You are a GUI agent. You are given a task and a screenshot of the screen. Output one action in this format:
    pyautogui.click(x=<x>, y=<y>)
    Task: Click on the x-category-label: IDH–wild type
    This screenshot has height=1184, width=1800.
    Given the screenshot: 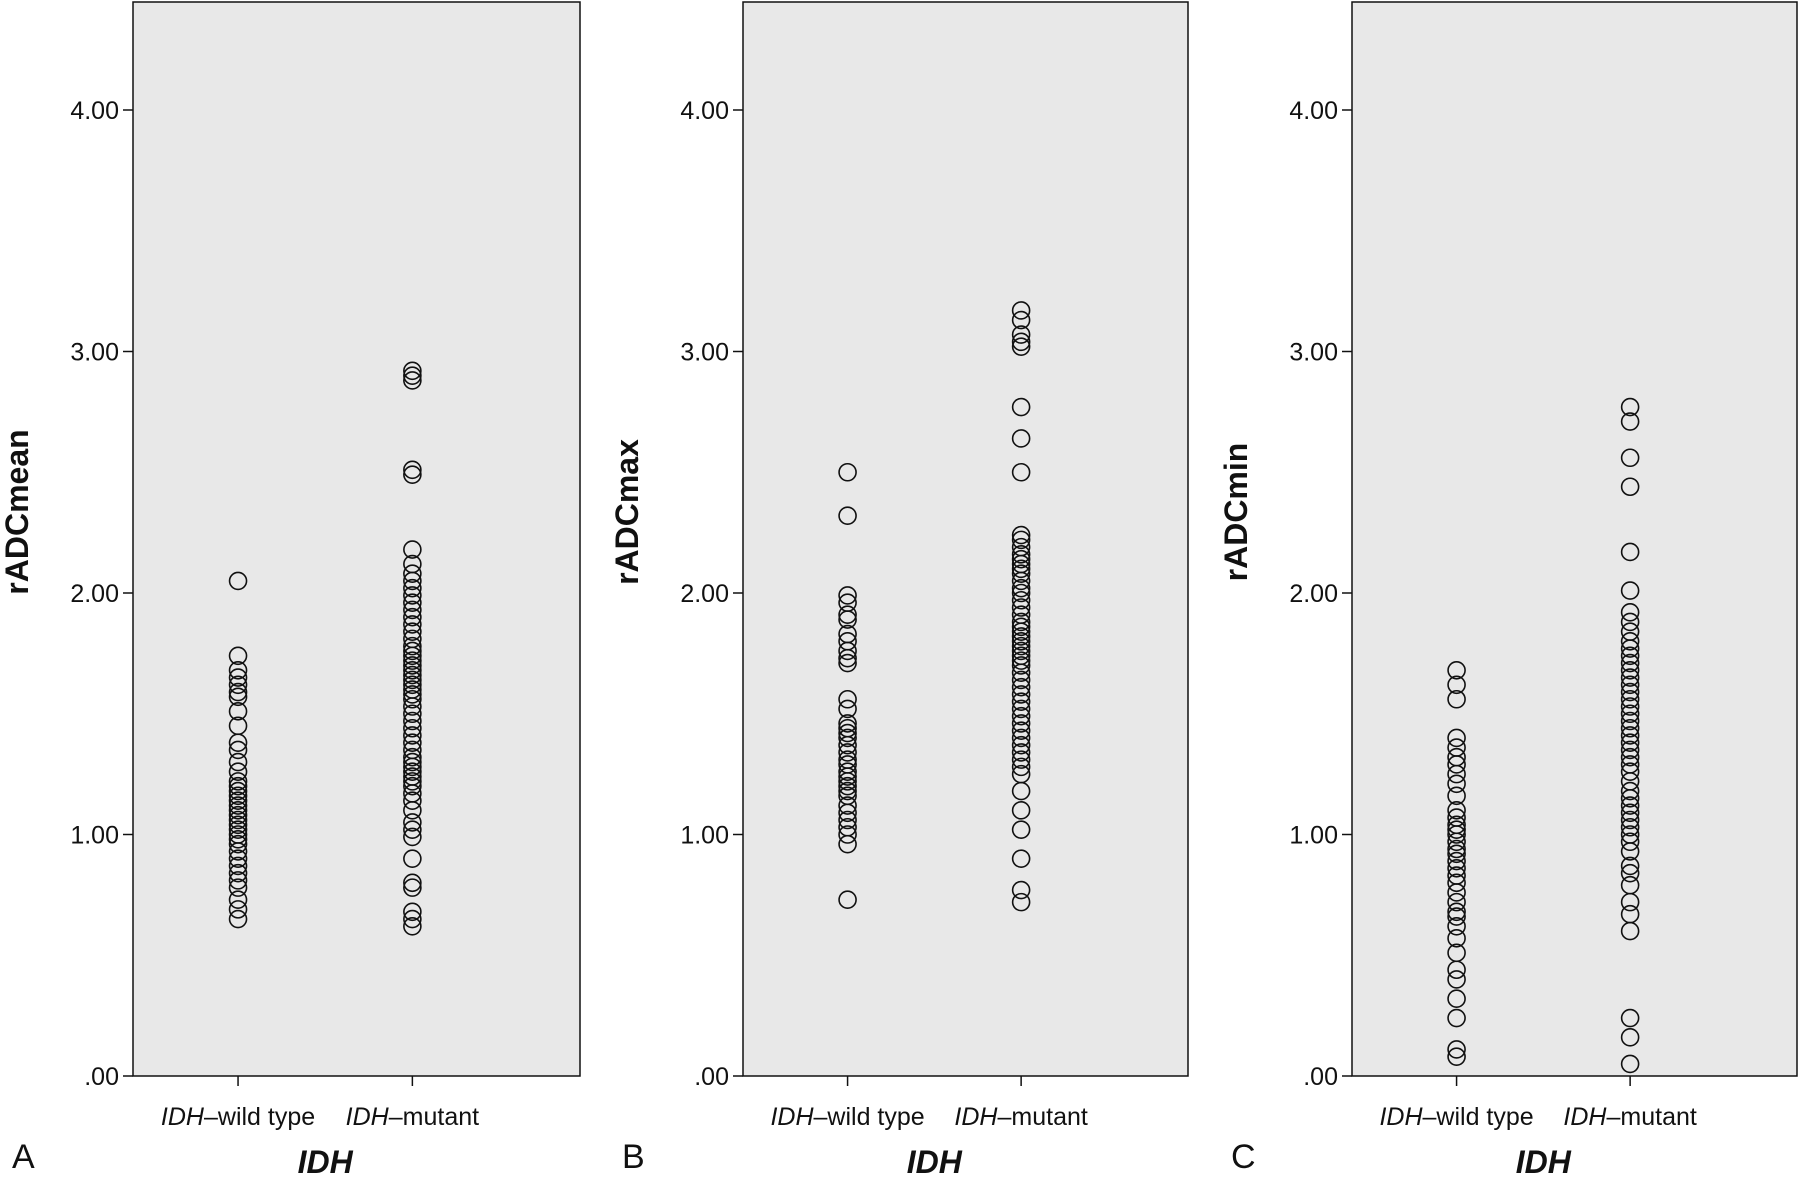 What is the action you would take?
    pyautogui.click(x=847, y=1117)
    